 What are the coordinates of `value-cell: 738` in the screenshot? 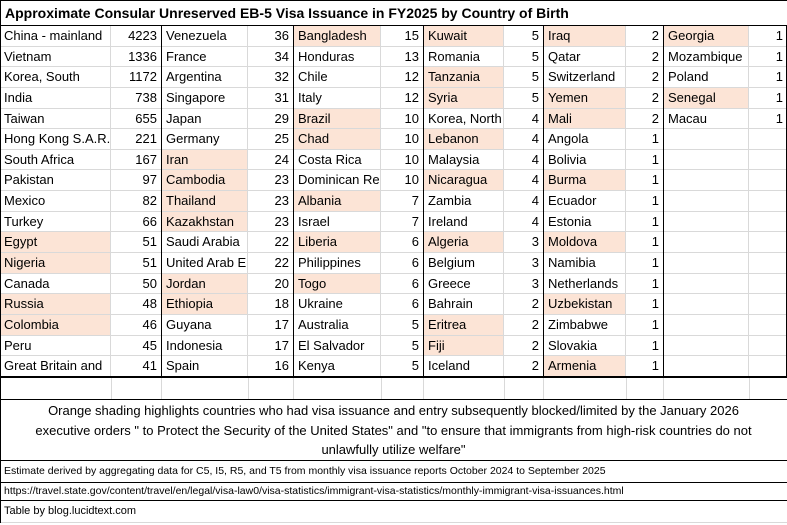 It's located at (146, 97).